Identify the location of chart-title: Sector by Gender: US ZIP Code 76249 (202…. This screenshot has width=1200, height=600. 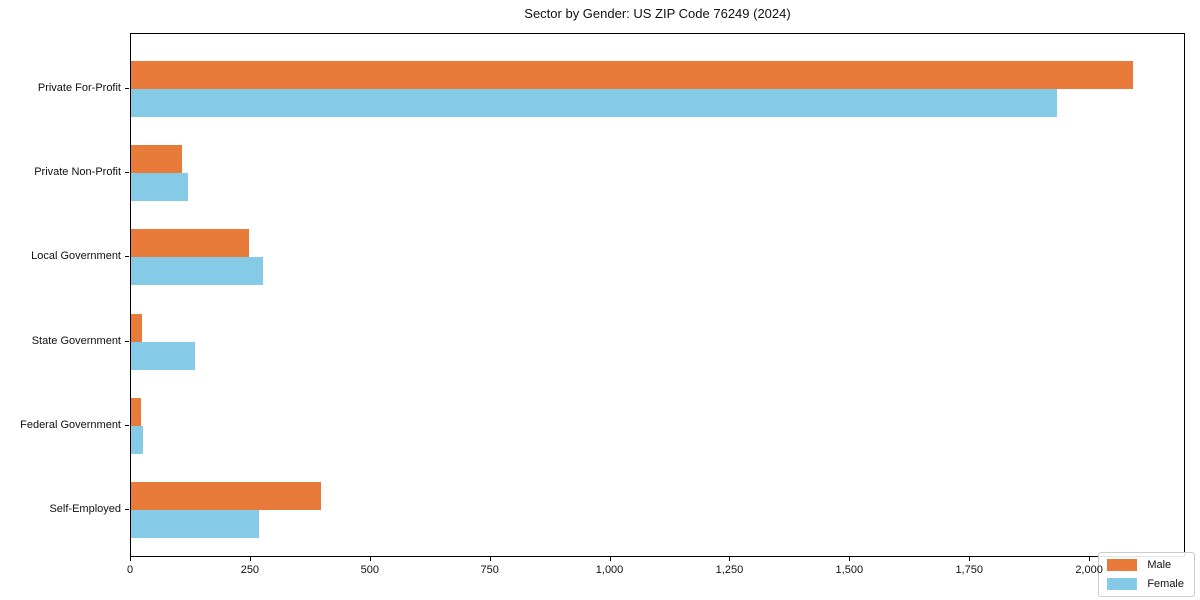
(657, 13).